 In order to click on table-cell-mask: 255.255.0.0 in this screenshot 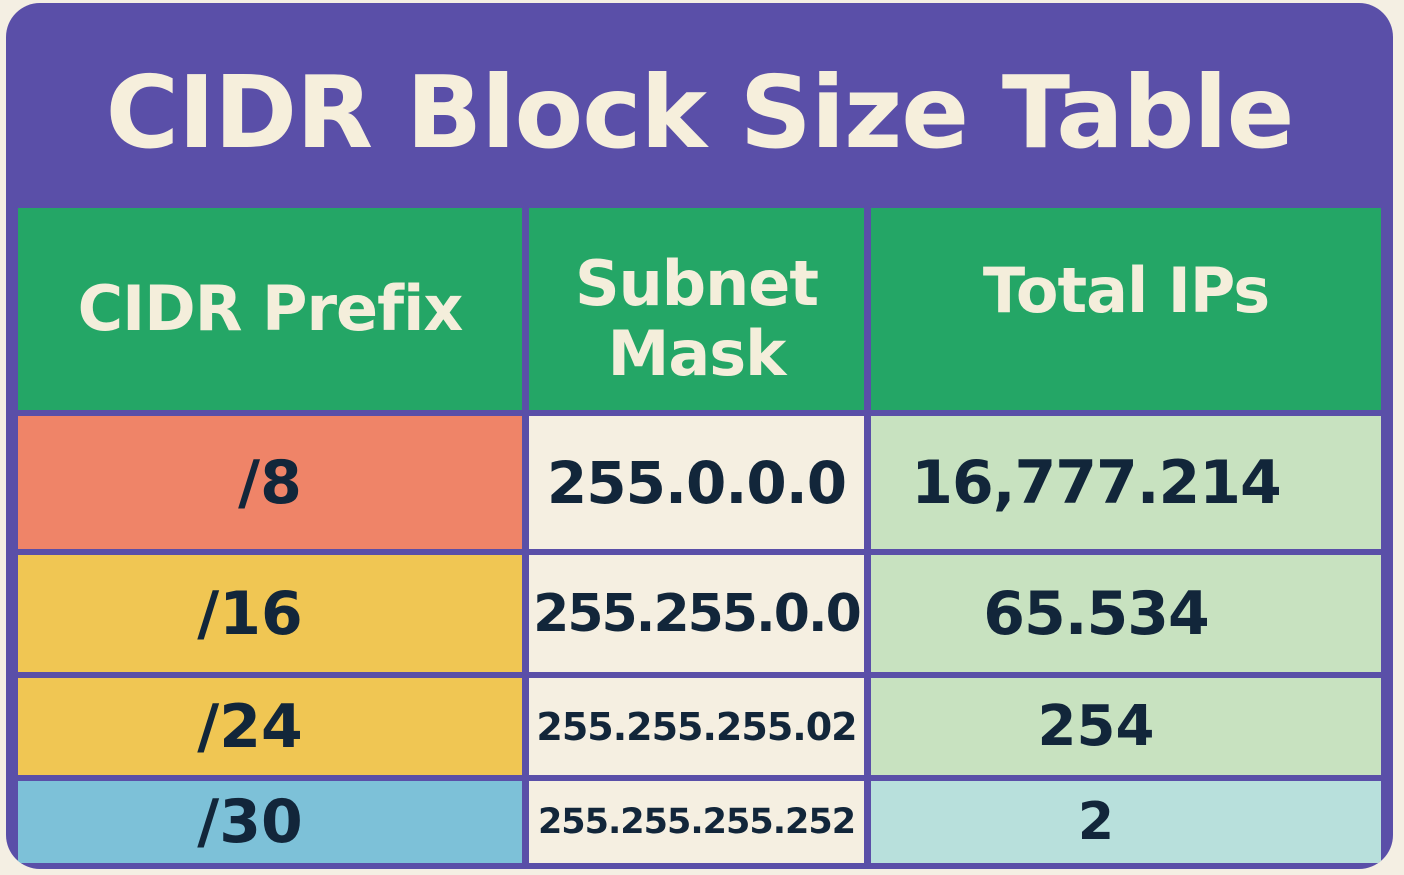, I will do `click(696, 613)`.